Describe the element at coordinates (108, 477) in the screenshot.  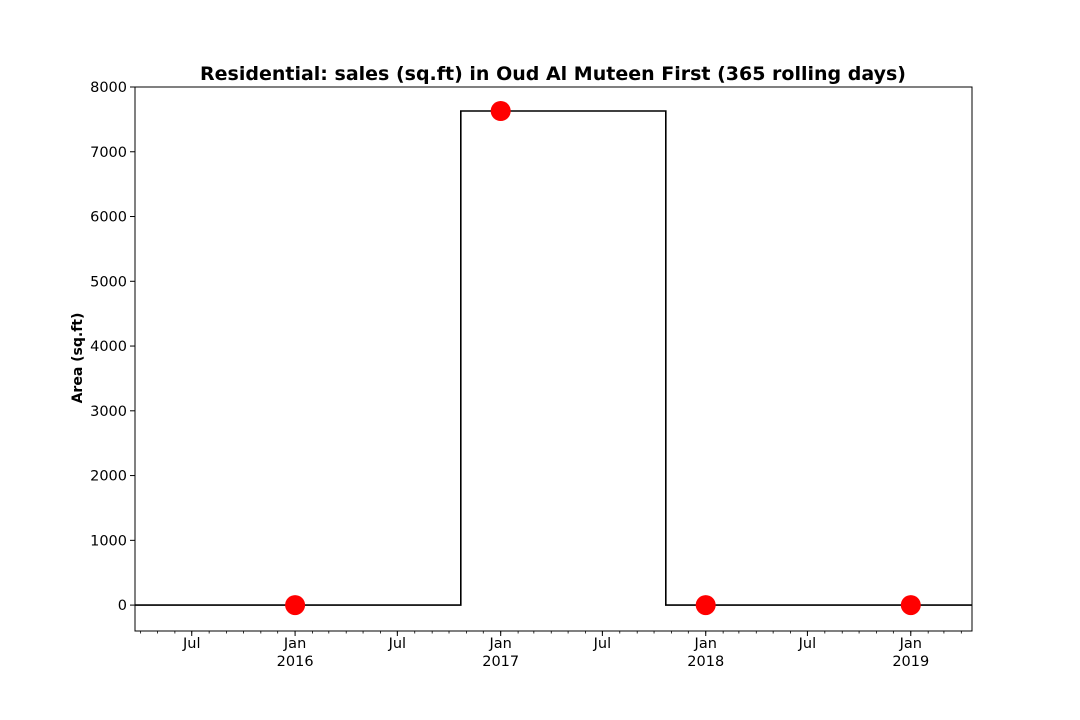
I see `y-tick-label: 2000` at that location.